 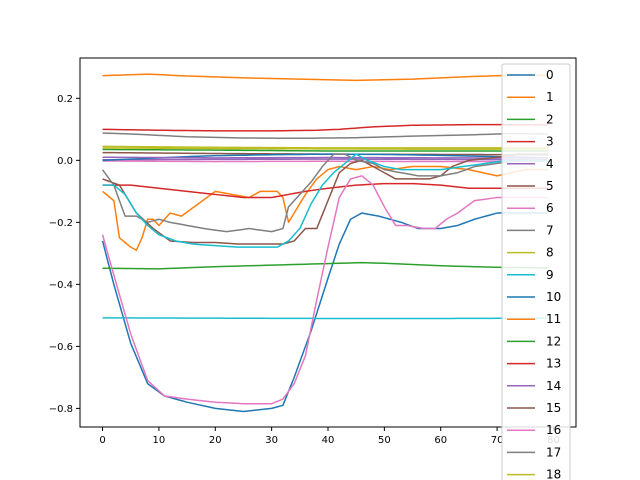 What do you see at coordinates (550, 253) in the screenshot?
I see `legend-label-8: 8` at bounding box center [550, 253].